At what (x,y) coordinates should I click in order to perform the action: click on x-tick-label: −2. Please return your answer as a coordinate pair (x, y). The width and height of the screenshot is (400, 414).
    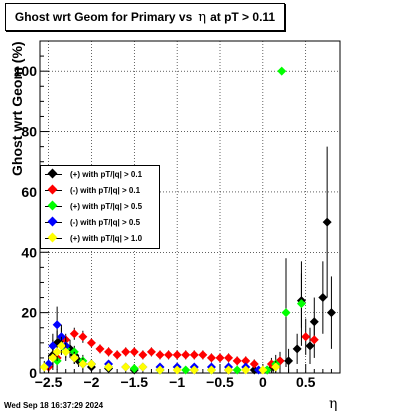
    Looking at the image, I should click on (91, 382).